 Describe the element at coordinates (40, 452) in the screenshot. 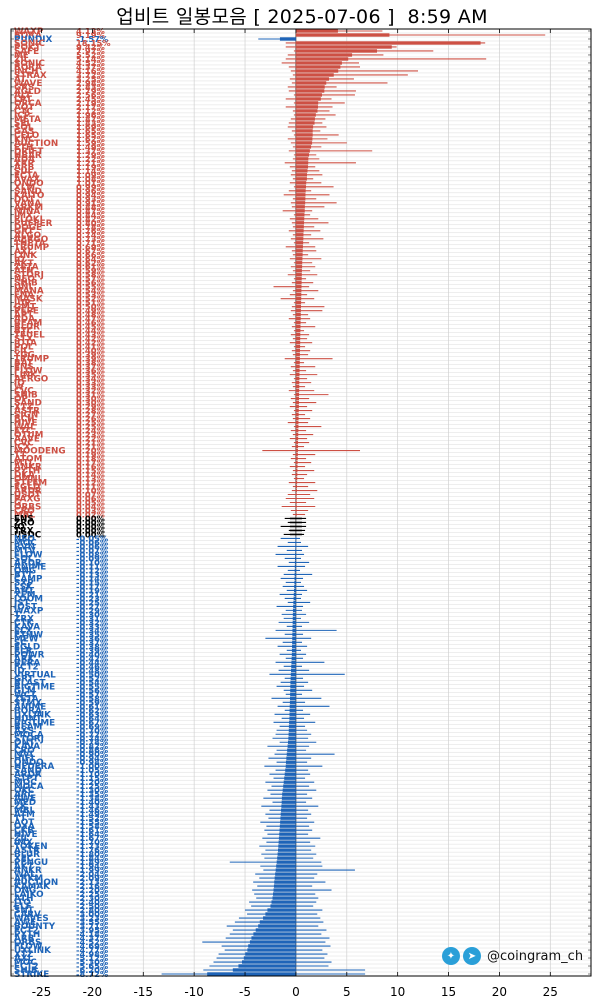

I see `row-name-label: MOODENG` at that location.